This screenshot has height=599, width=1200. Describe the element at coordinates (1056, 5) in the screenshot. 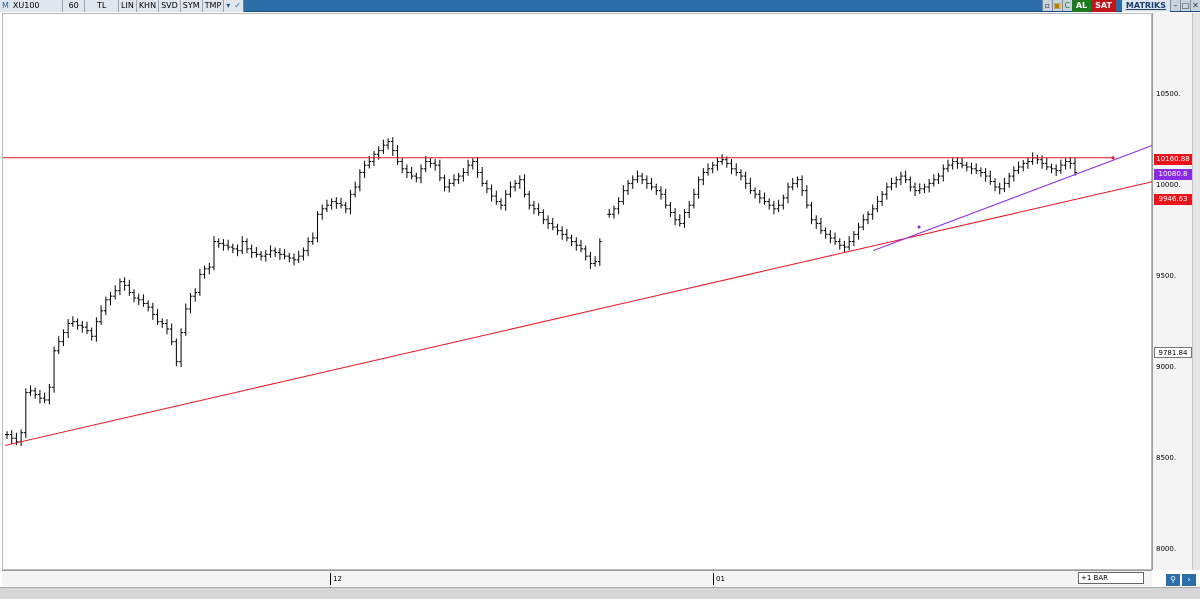

I see `lock-icon: ▣` at that location.